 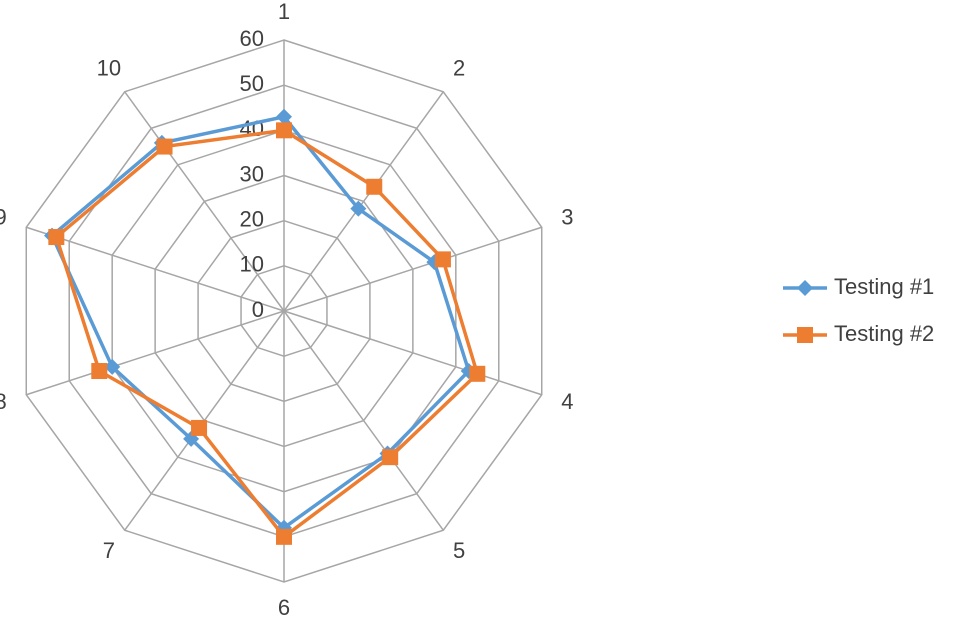 What do you see at coordinates (258, 309) in the screenshot?
I see `r-tick-label: 0` at bounding box center [258, 309].